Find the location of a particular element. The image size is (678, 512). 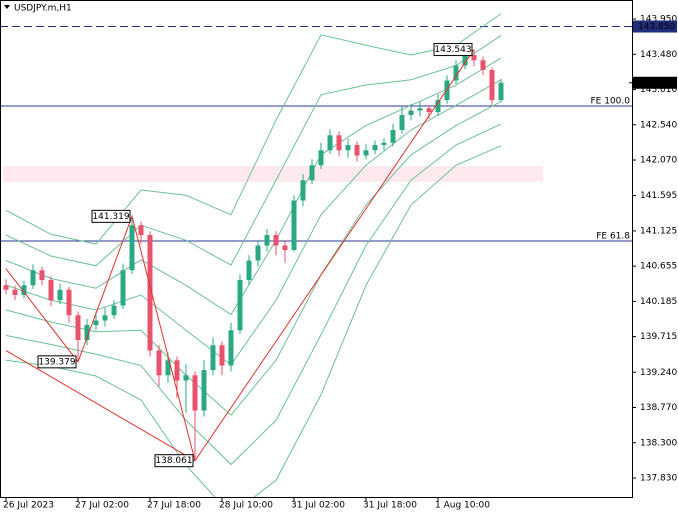

y-tick-label: 143.480 is located at coordinates (658, 55).